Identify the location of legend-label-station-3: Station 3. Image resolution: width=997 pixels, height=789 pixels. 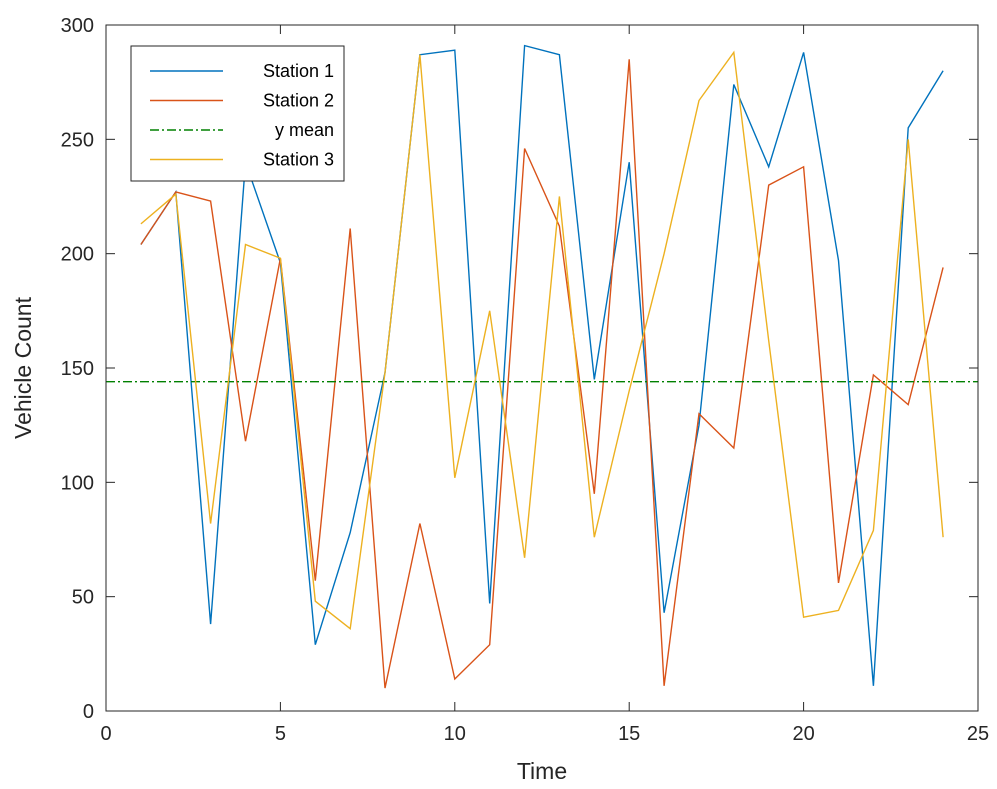
(298, 160).